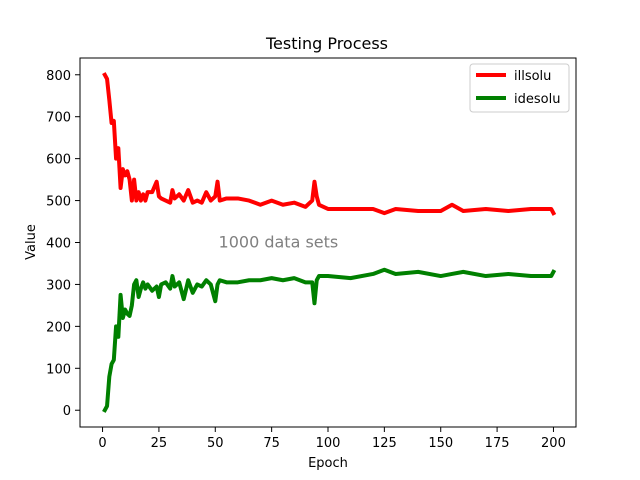  Describe the element at coordinates (58, 202) in the screenshot. I see `y-tick-label: 500` at that location.